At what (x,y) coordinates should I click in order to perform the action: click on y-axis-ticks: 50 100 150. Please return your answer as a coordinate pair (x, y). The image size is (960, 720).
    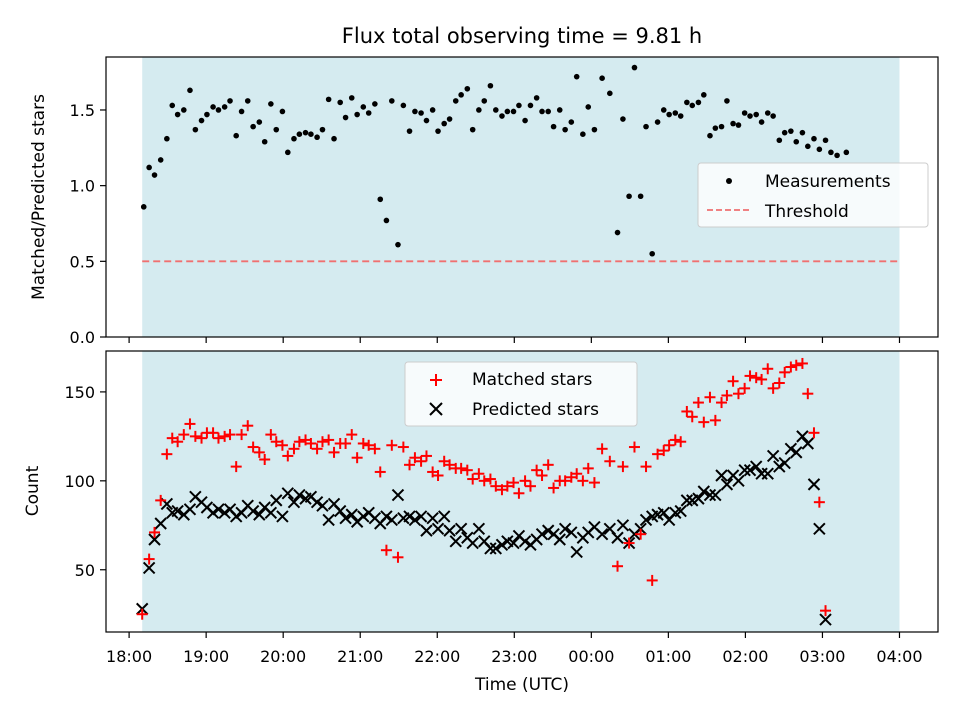
    Looking at the image, I should click on (85, 481).